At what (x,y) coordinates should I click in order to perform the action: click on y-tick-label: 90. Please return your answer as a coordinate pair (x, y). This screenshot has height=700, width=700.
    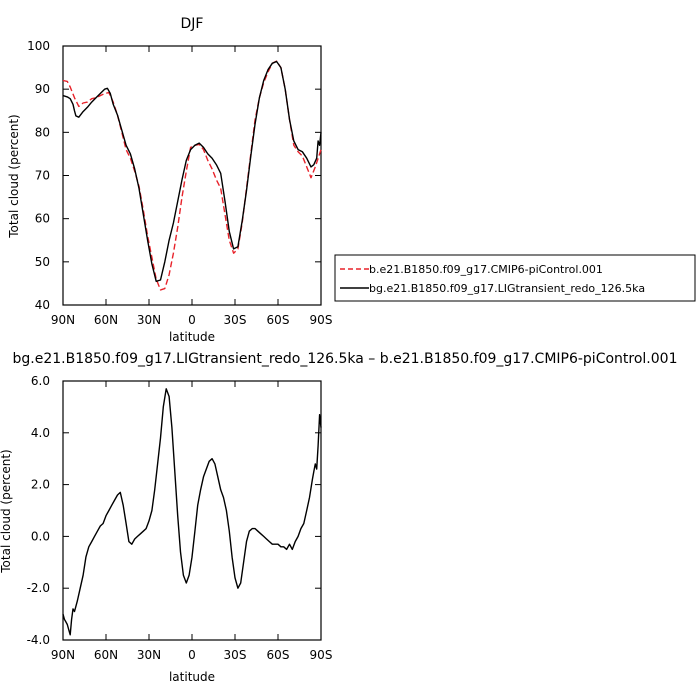
    Looking at the image, I should click on (42, 89).